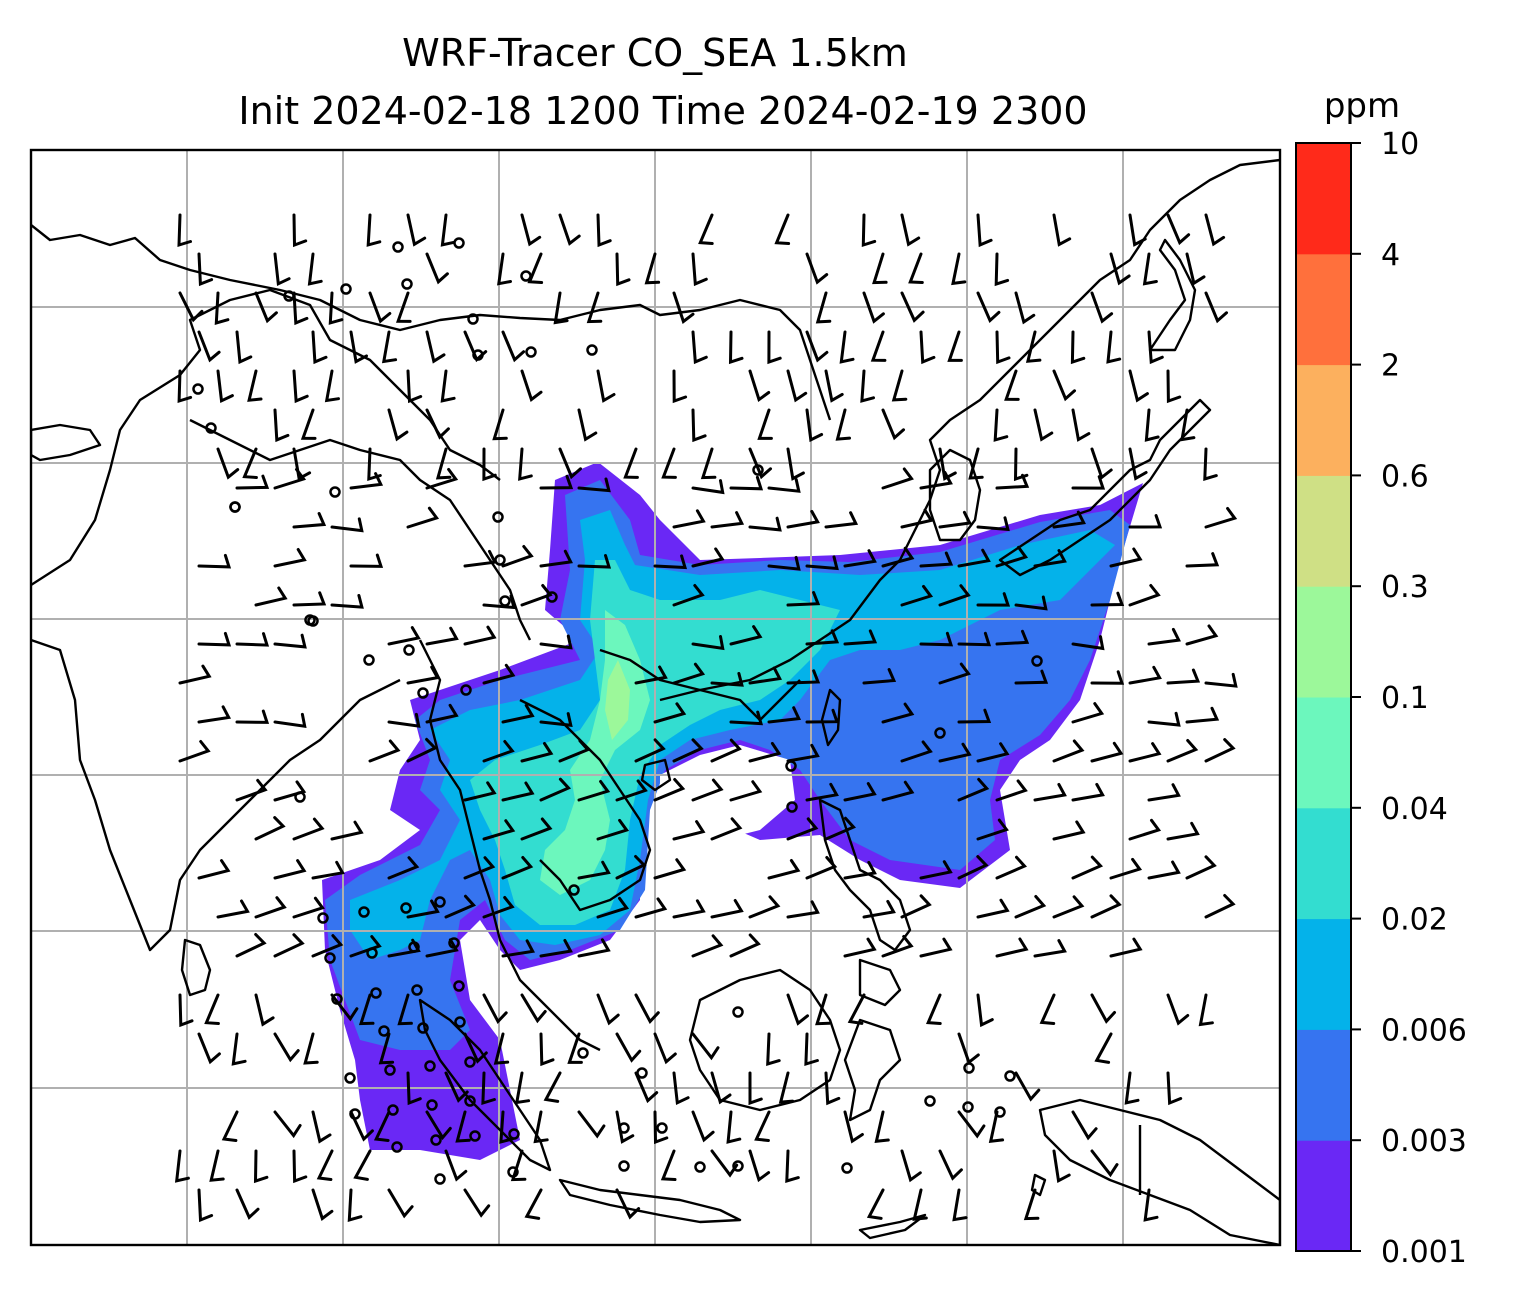 This screenshot has height=1306, width=1528. I want to click on colorbar-tick-label: 0.1, so click(1405, 698).